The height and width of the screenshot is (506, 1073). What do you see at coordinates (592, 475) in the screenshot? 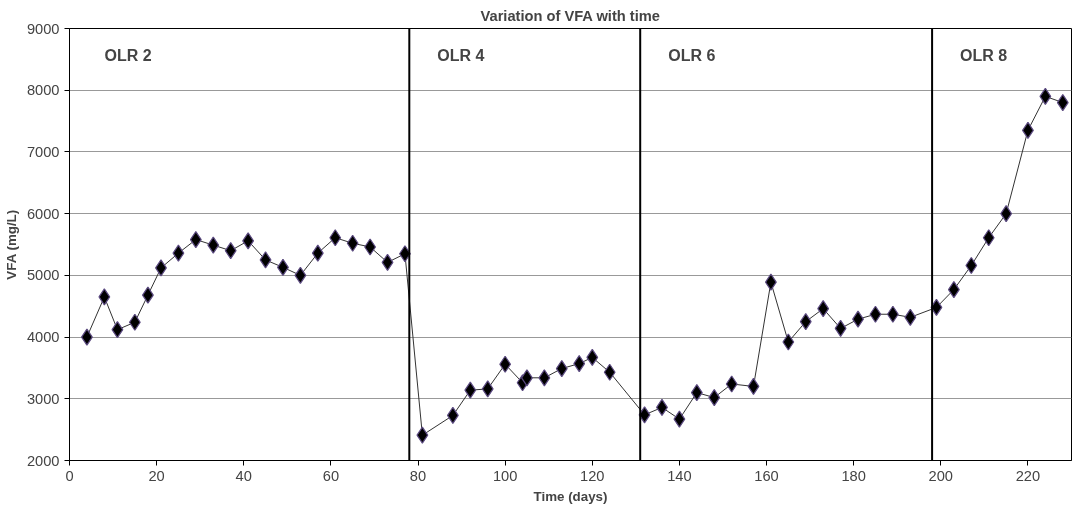
I see `x-tick-label: 120` at bounding box center [592, 475].